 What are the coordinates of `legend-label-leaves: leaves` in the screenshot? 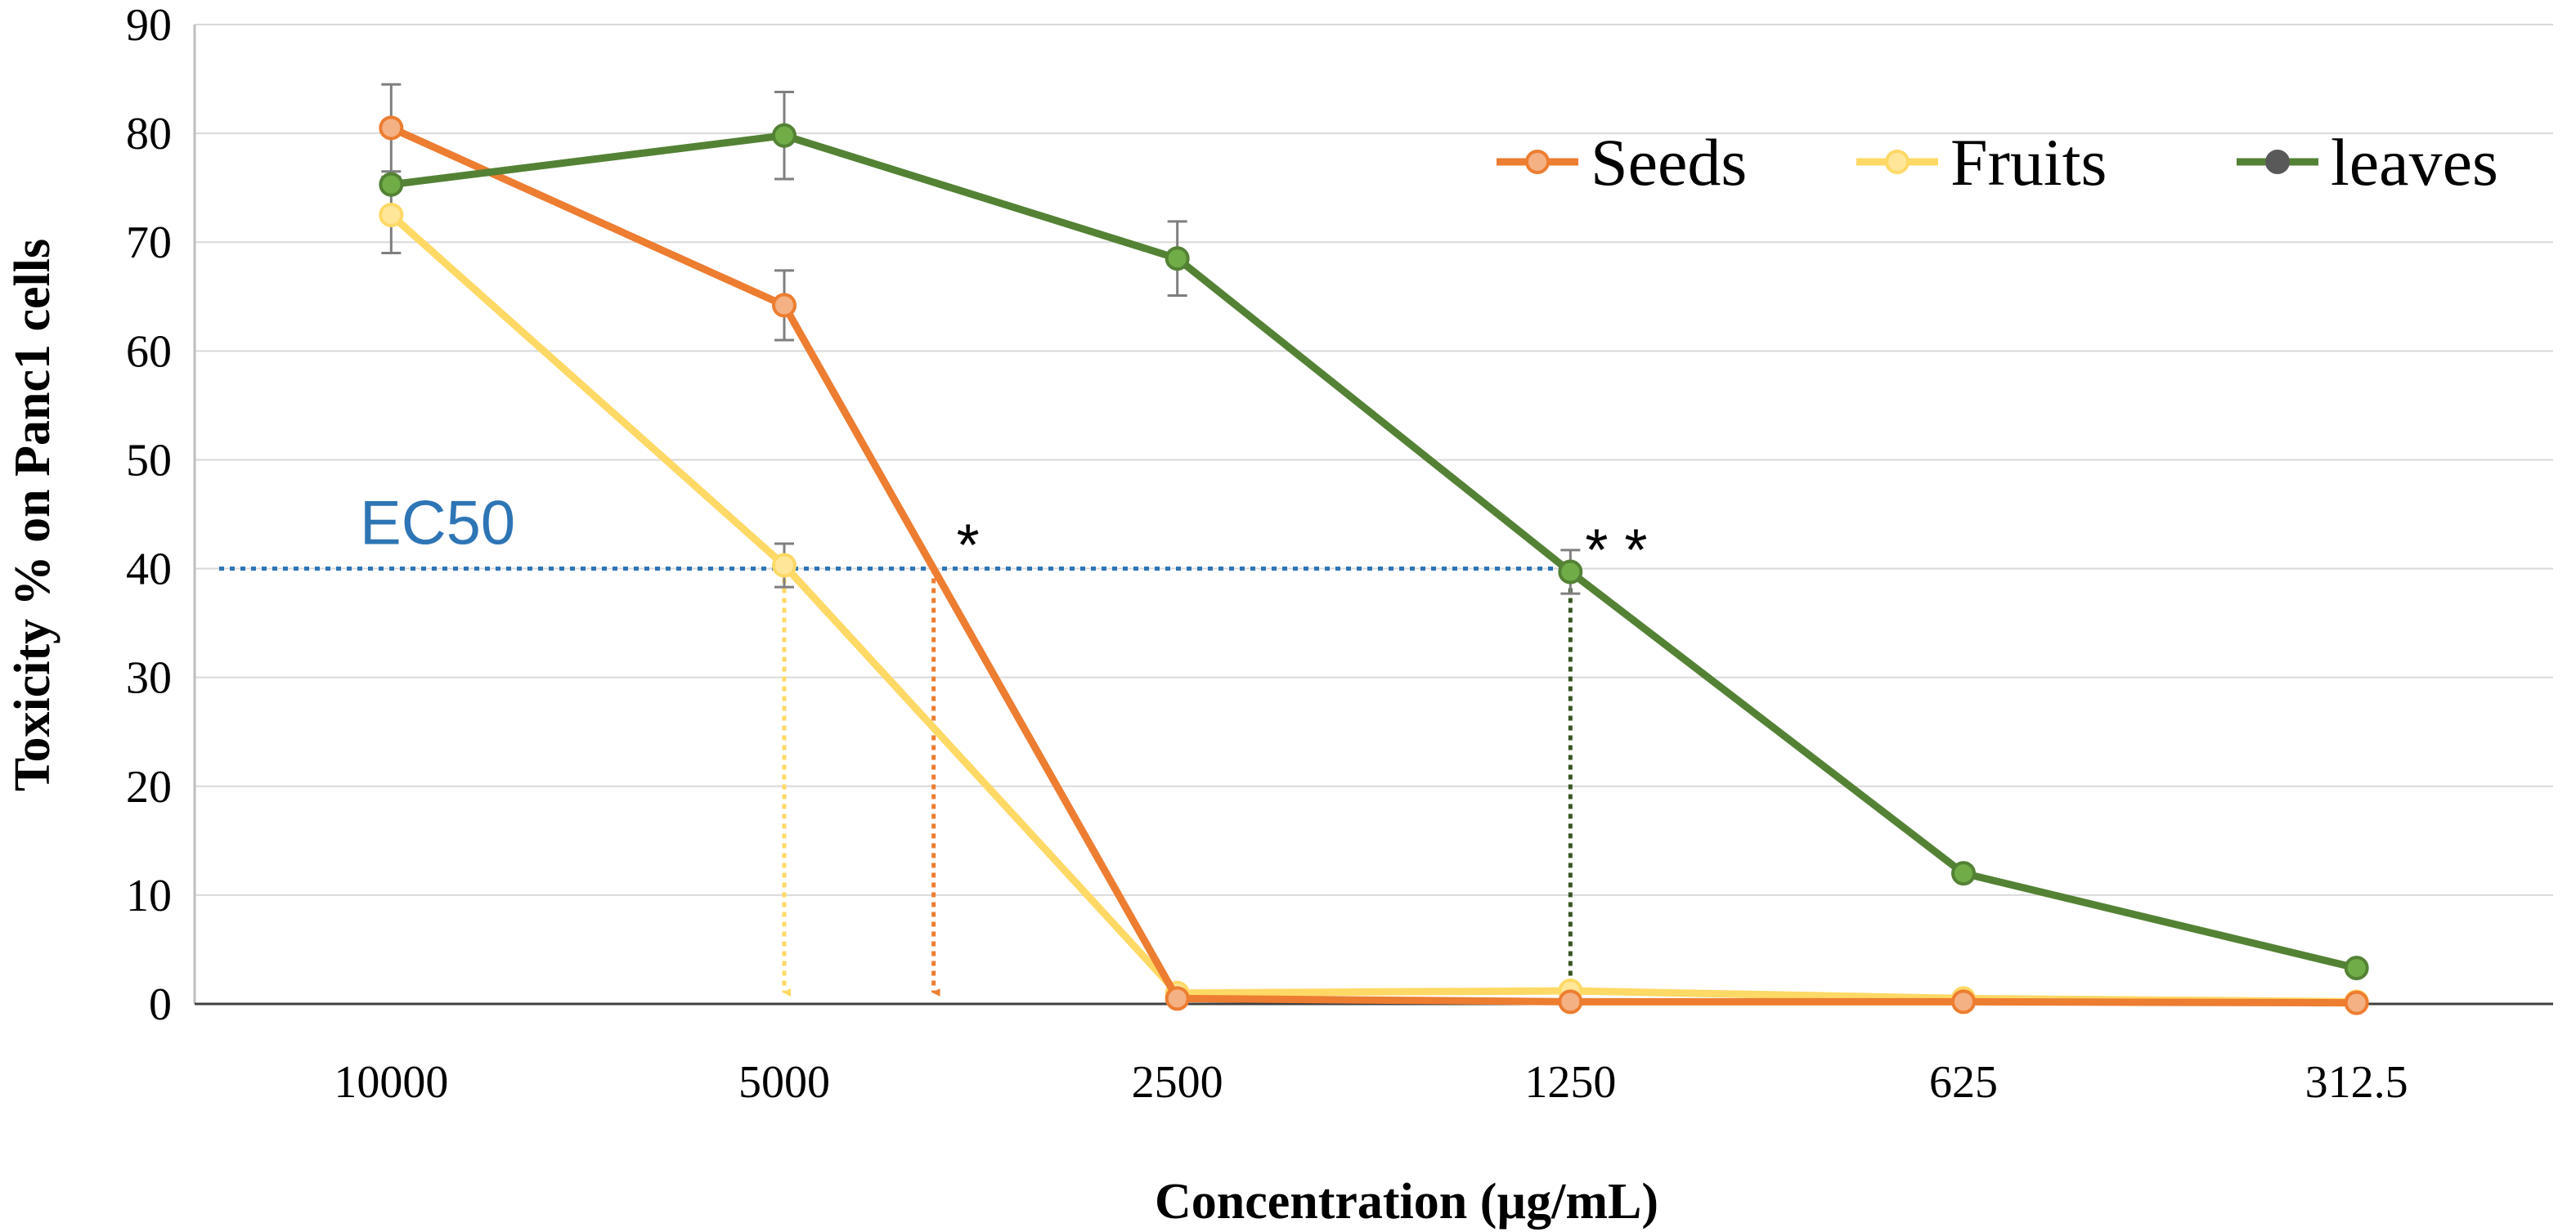 It's located at (2414, 162).